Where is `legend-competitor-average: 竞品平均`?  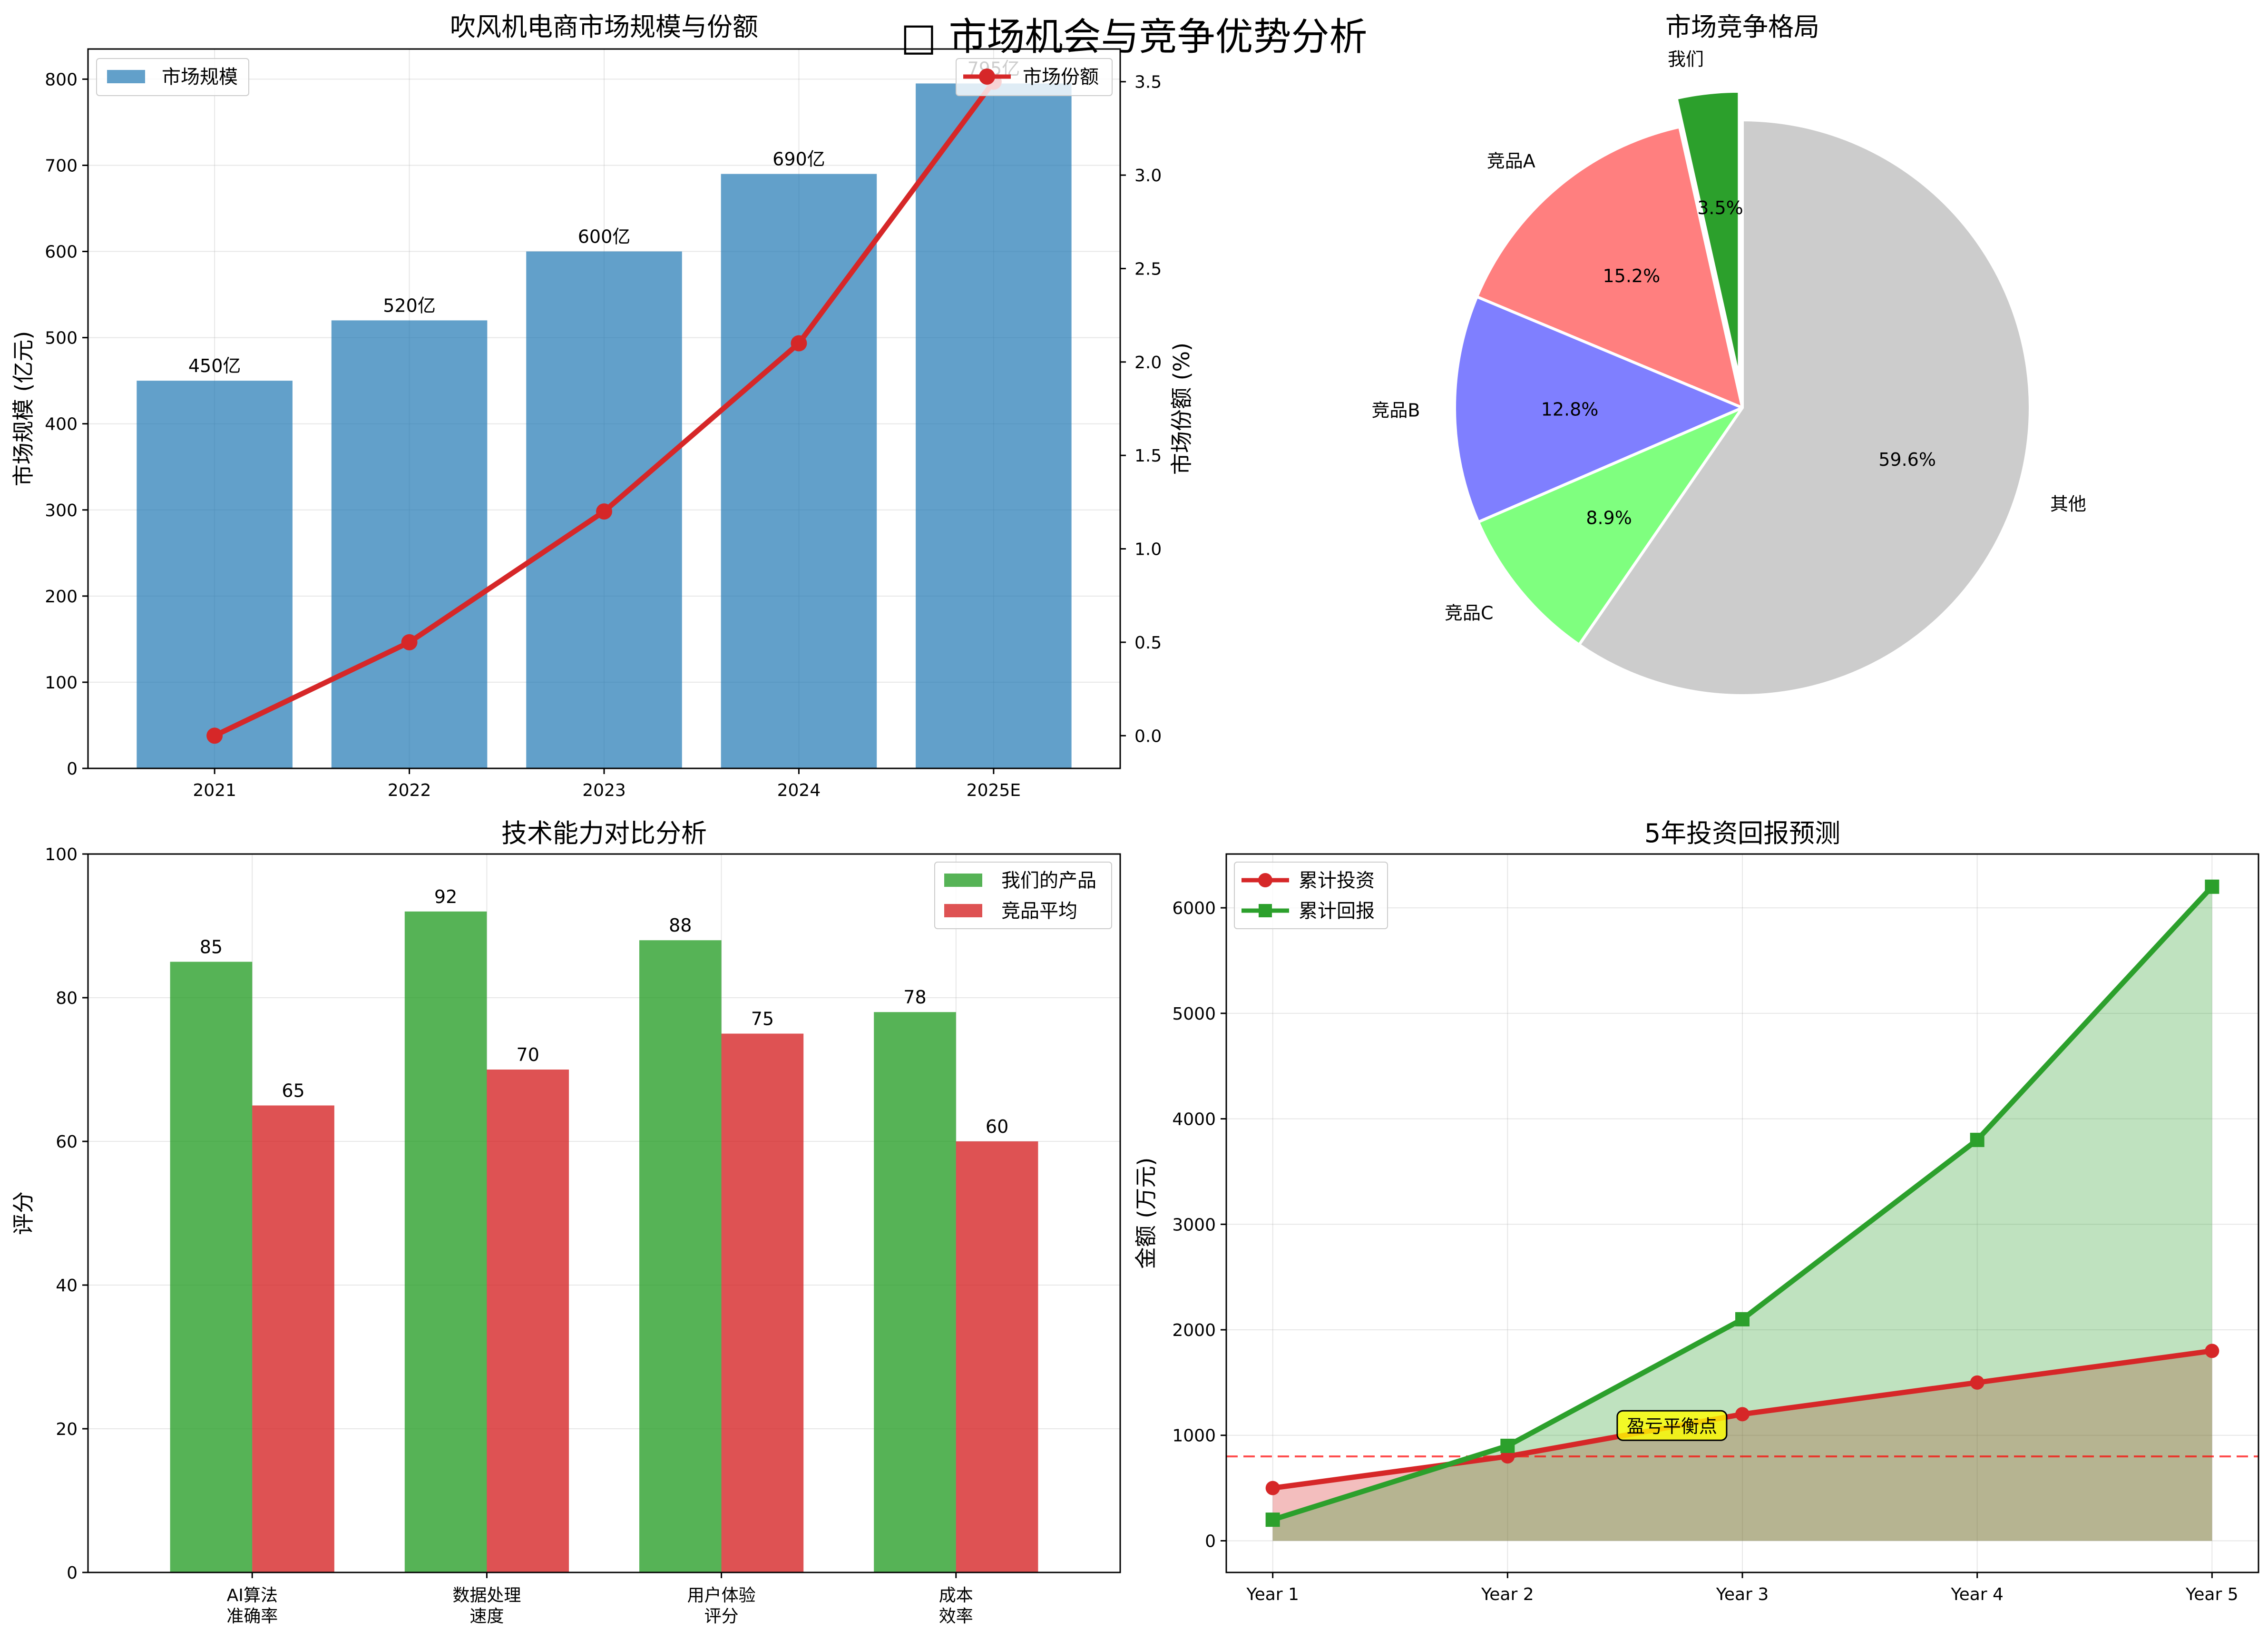 legend-competitor-average: 竞品平均 is located at coordinates (1039, 911).